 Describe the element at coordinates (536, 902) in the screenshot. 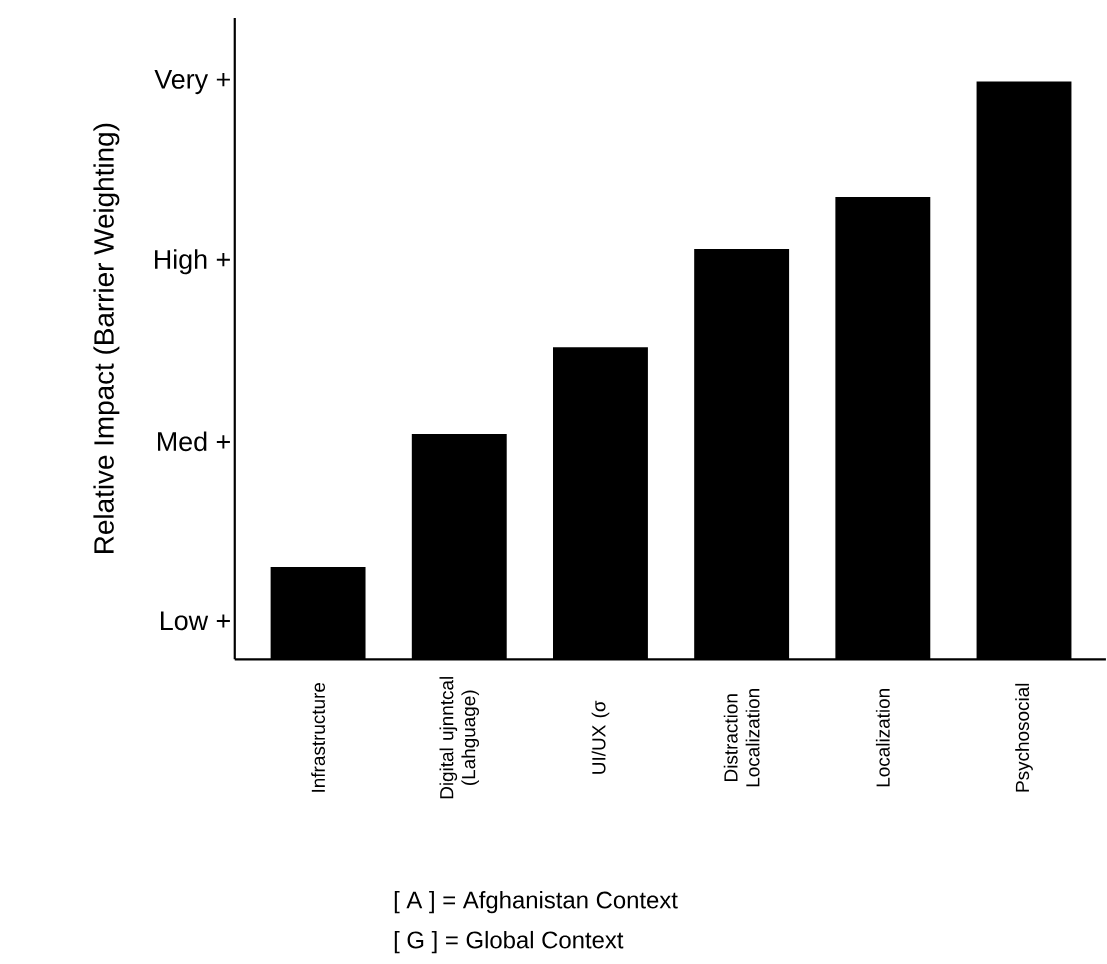

I see `text: [ A ] = Afghanistan Context` at that location.